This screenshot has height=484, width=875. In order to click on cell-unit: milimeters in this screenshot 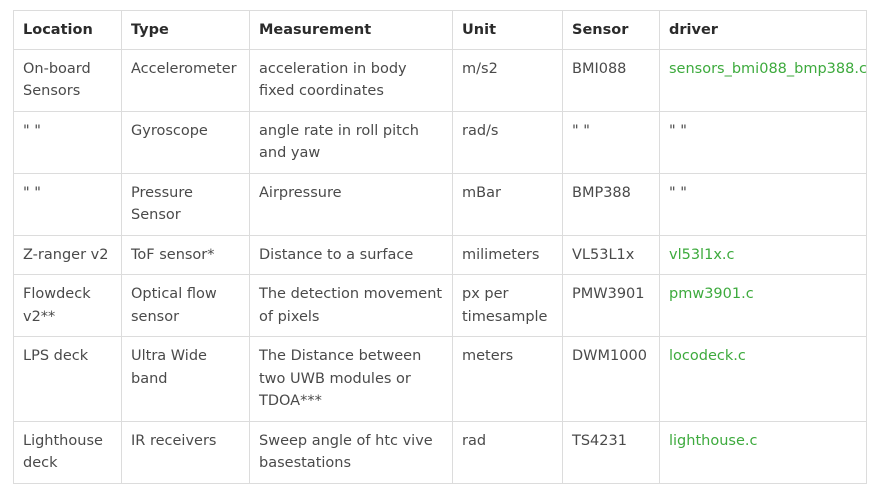, I will do `click(507, 254)`.